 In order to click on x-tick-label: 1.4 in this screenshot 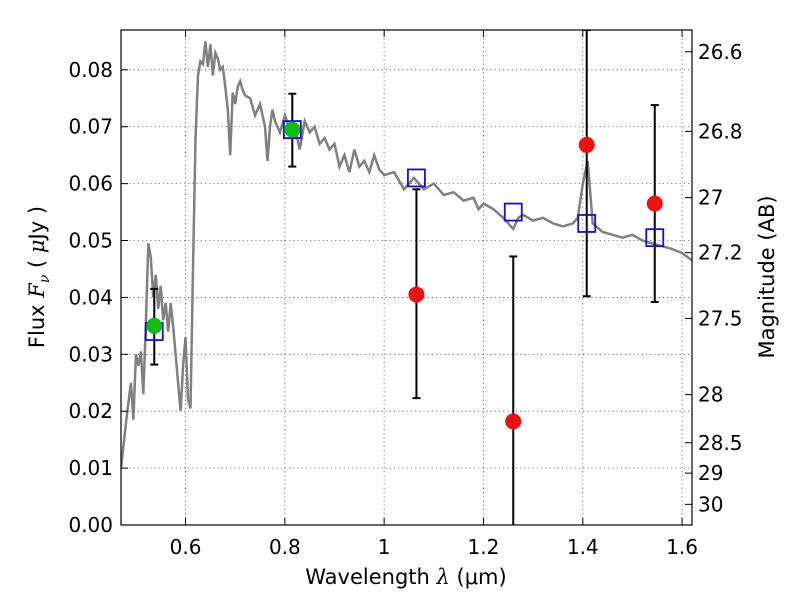, I will do `click(583, 547)`.